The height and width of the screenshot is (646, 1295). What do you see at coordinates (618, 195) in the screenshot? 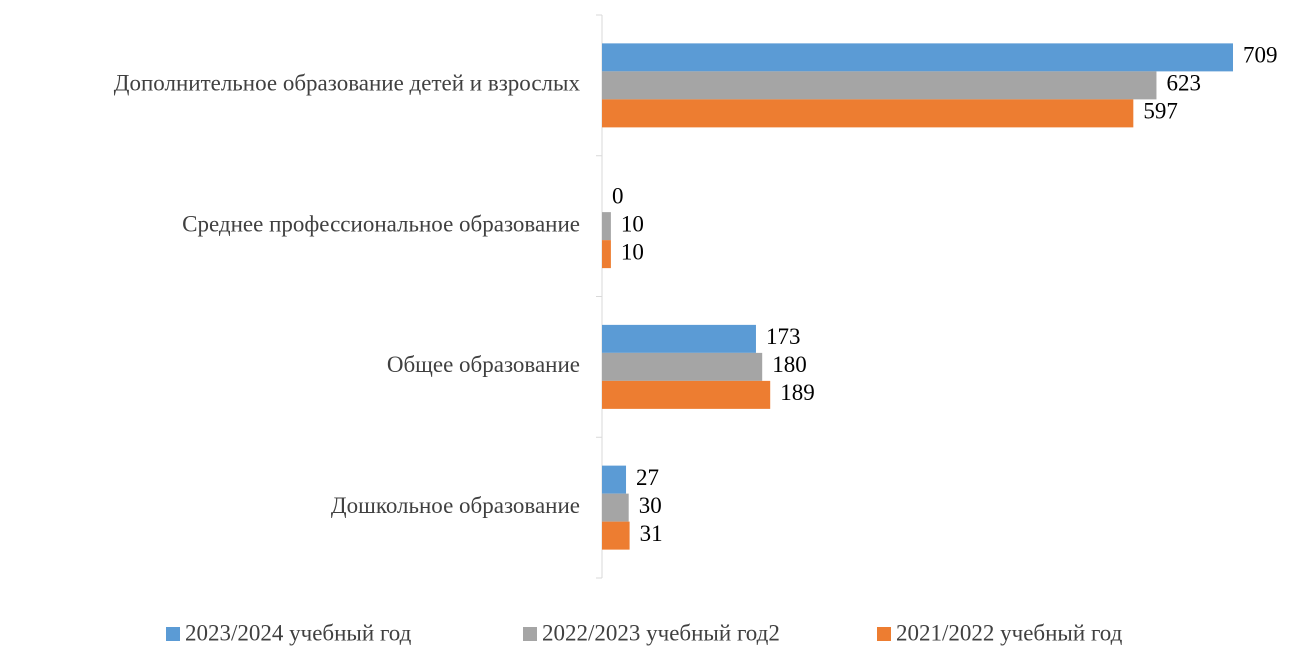
I see `value-label: 0` at bounding box center [618, 195].